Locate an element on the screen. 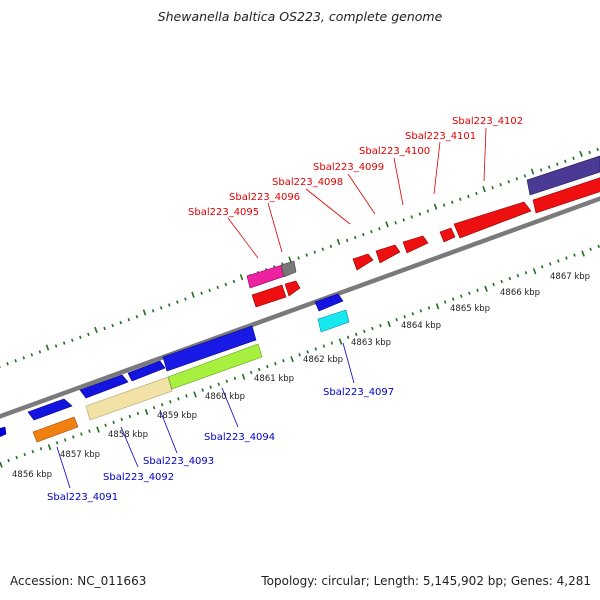 The width and height of the screenshot is (600, 600). leader-lines is located at coordinates (357, 193).